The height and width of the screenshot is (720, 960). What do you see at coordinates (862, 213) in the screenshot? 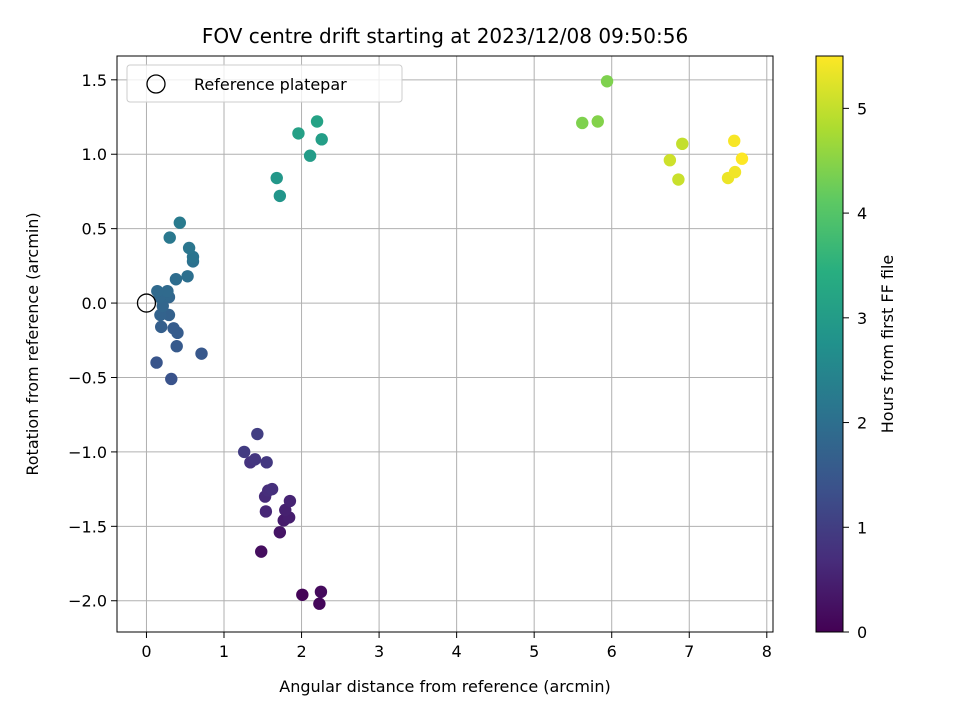
I see `colorbar-tick-label: 4` at bounding box center [862, 213].